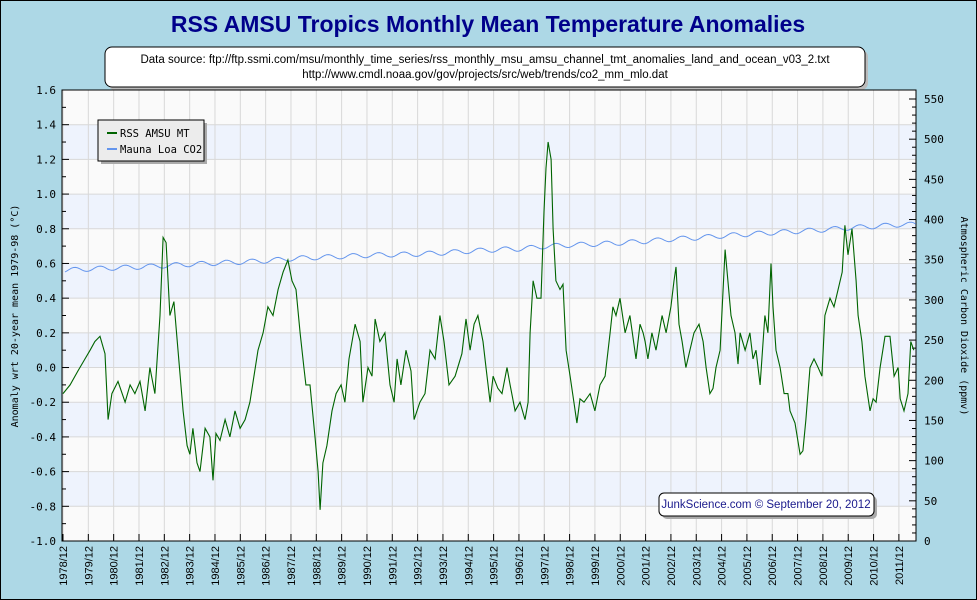  What do you see at coordinates (748, 566) in the screenshot?
I see `x-tick-label: 2005/12` at bounding box center [748, 566].